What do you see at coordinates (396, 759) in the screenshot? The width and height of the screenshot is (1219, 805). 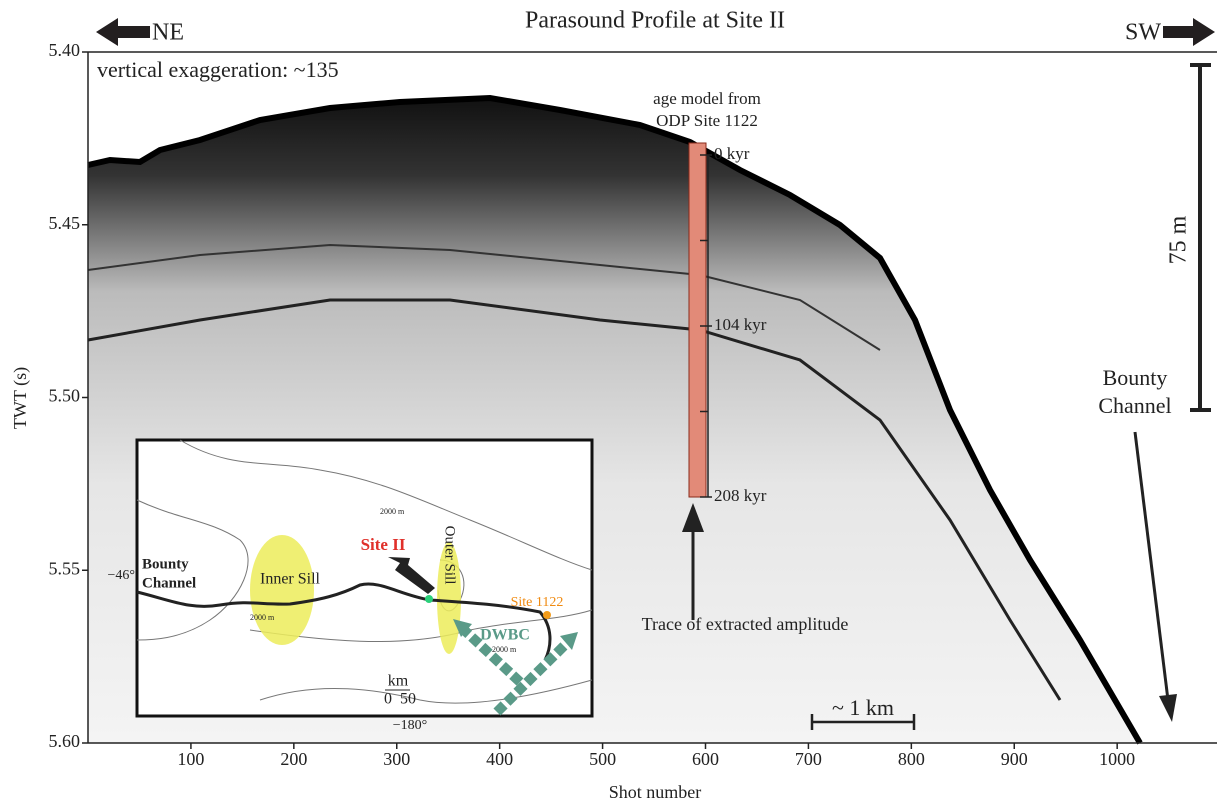 I see `x-tick-label: 300` at bounding box center [396, 759].